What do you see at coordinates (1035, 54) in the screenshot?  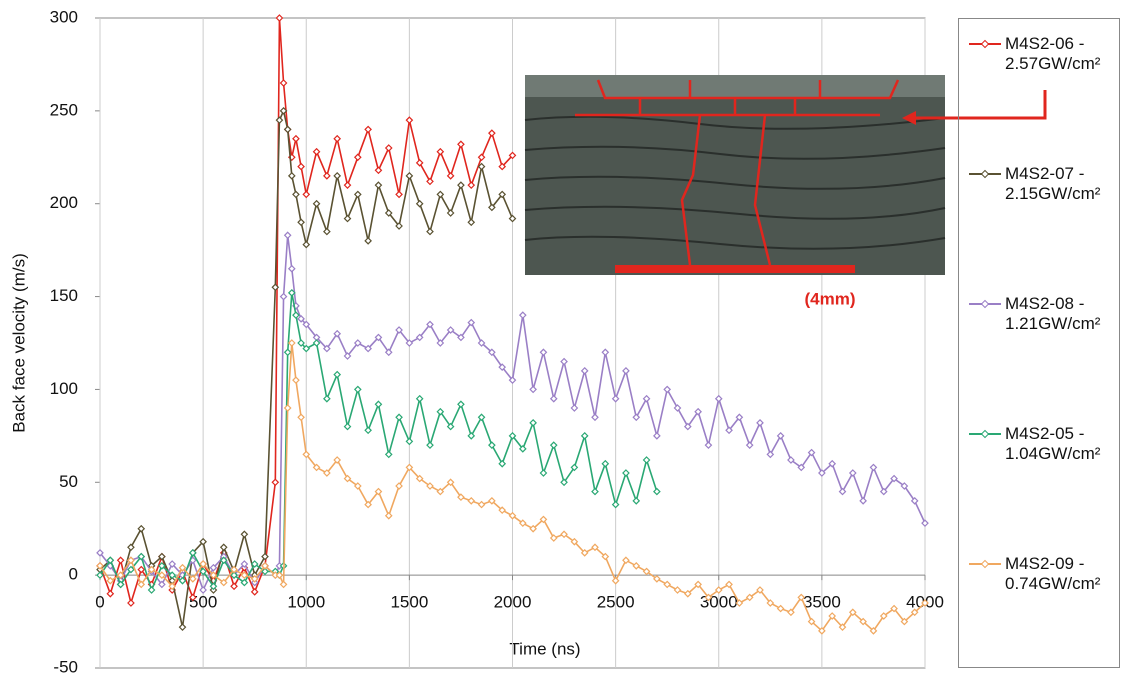 I see `legend-item: M4S2-06 - 2.57GW/cm²` at bounding box center [1035, 54].